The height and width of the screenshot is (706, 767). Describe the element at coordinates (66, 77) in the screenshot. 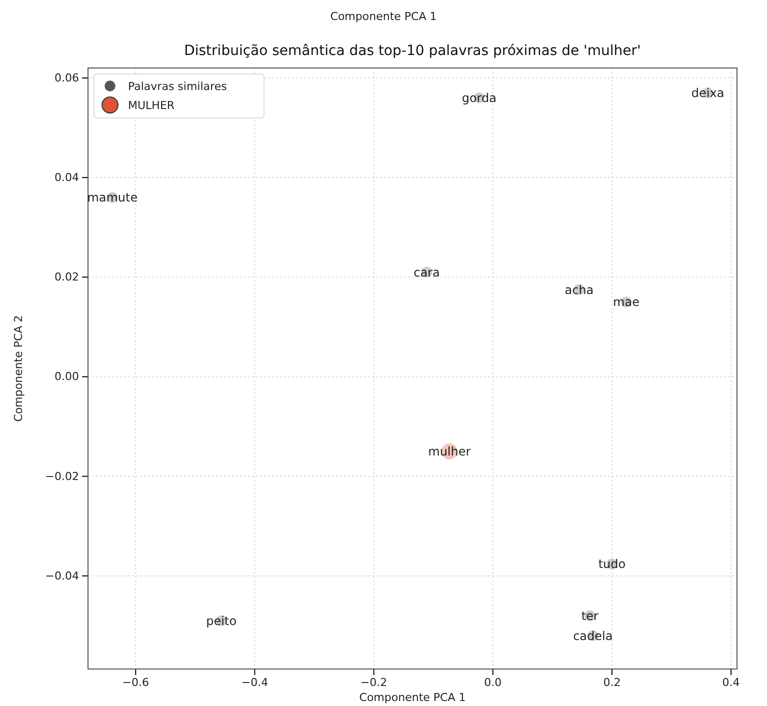

I see `y-tick-label: 0.06` at that location.